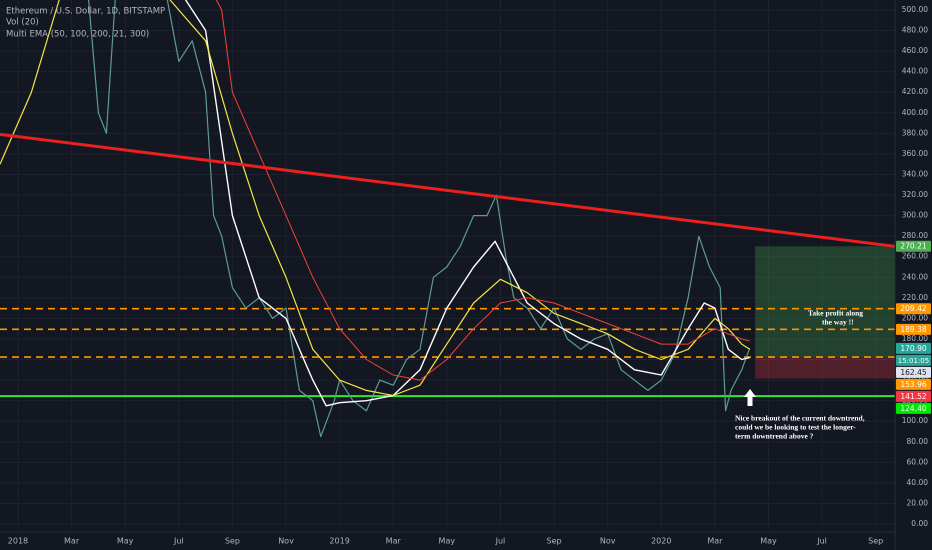 This screenshot has width=932, height=550. What do you see at coordinates (661, 541) in the screenshot?
I see `x-tick-label: 2020` at bounding box center [661, 541].